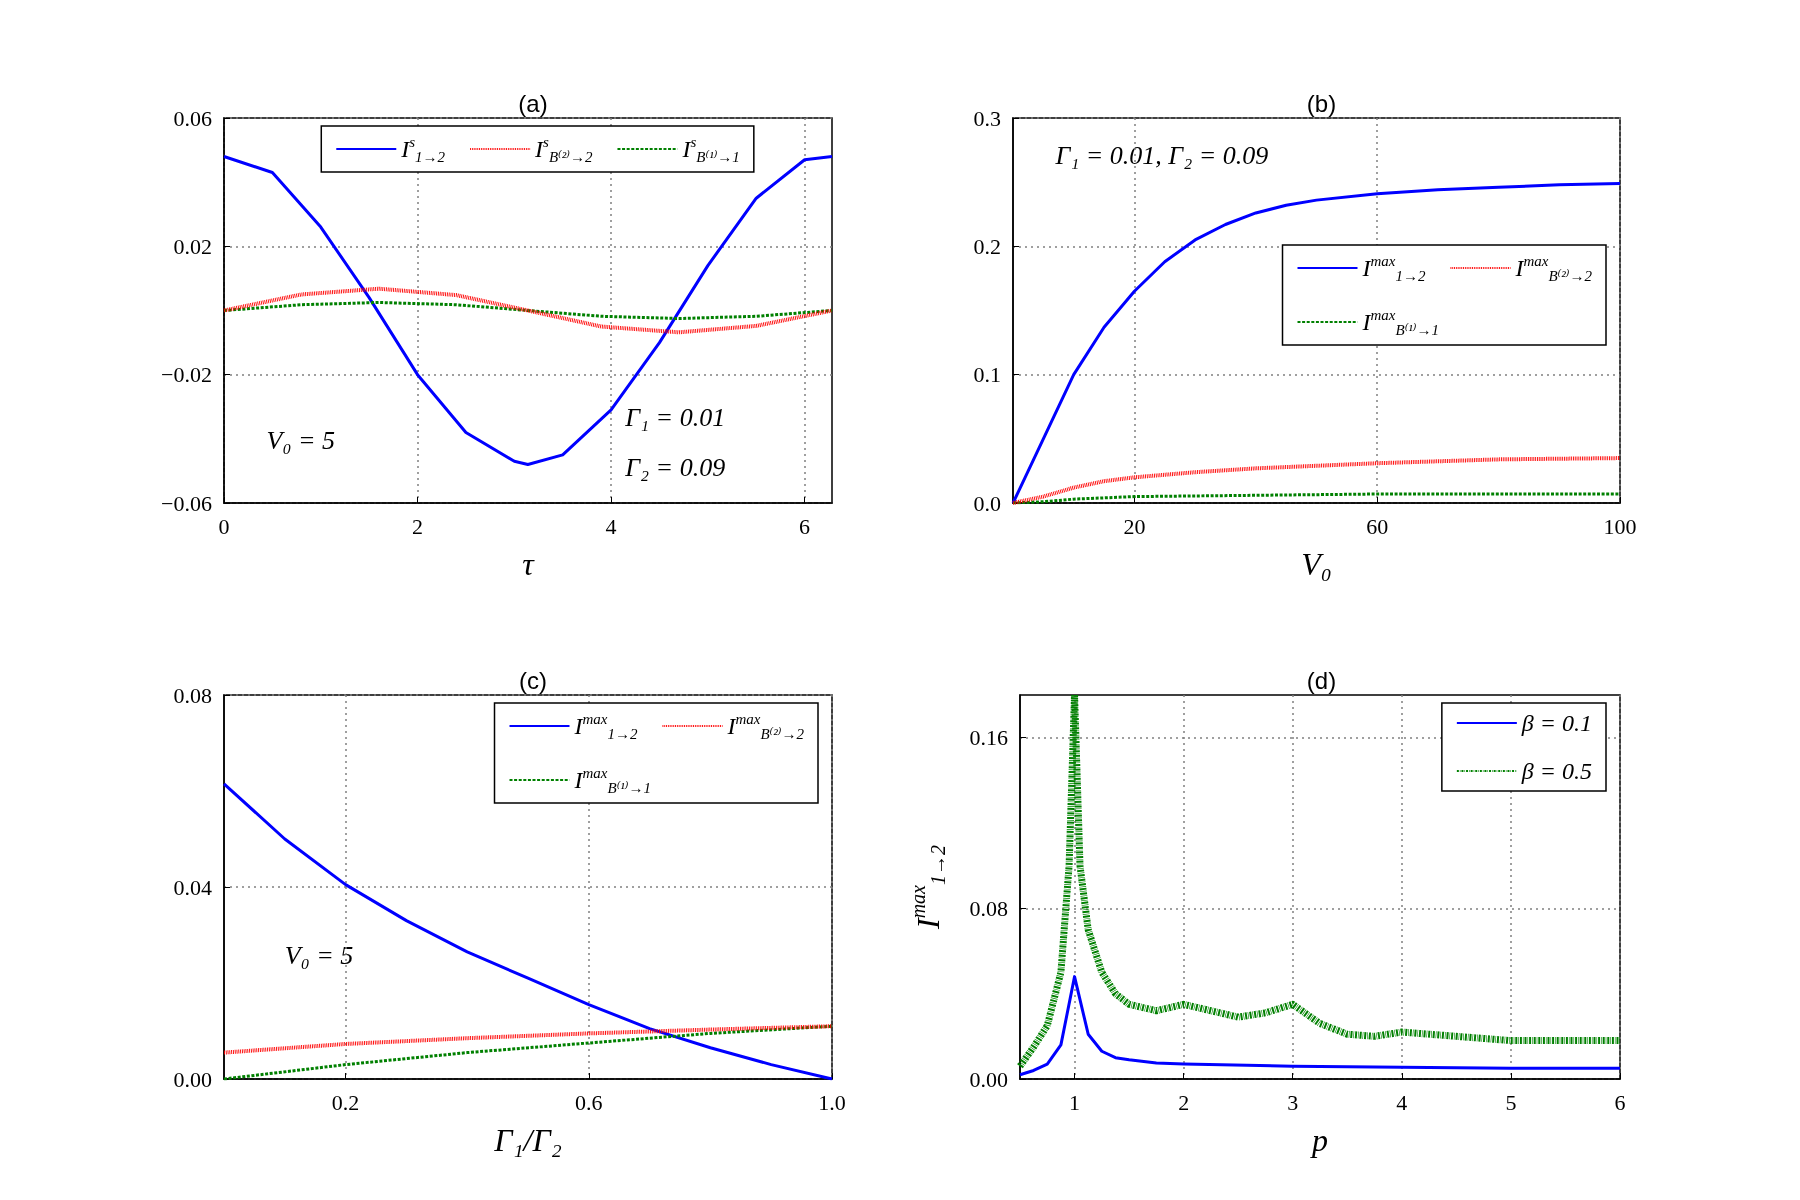 The width and height of the screenshot is (1800, 1200). I want to click on x-axis-title: p, so click(1319, 1140).